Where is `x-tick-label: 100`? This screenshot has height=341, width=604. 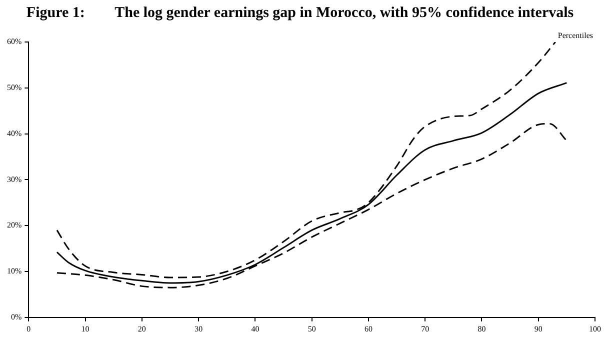 x-tick-label: 100 is located at coordinates (595, 329).